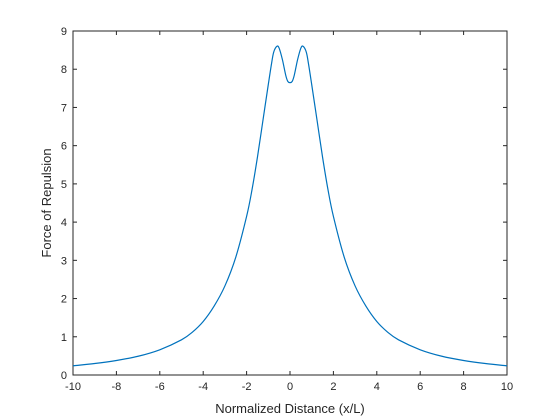 This screenshot has height=420, width=560. What do you see at coordinates (64, 70) in the screenshot?
I see `y-tick-label: 8` at bounding box center [64, 70].